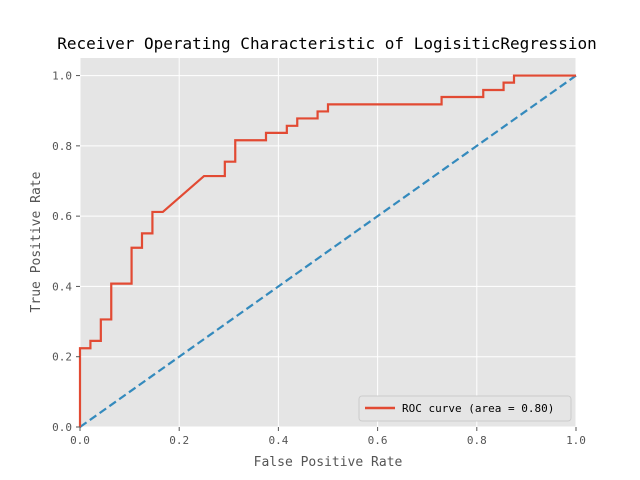  Describe the element at coordinates (328, 462) in the screenshot. I see `x-axis-label: False Positive Rate` at that location.